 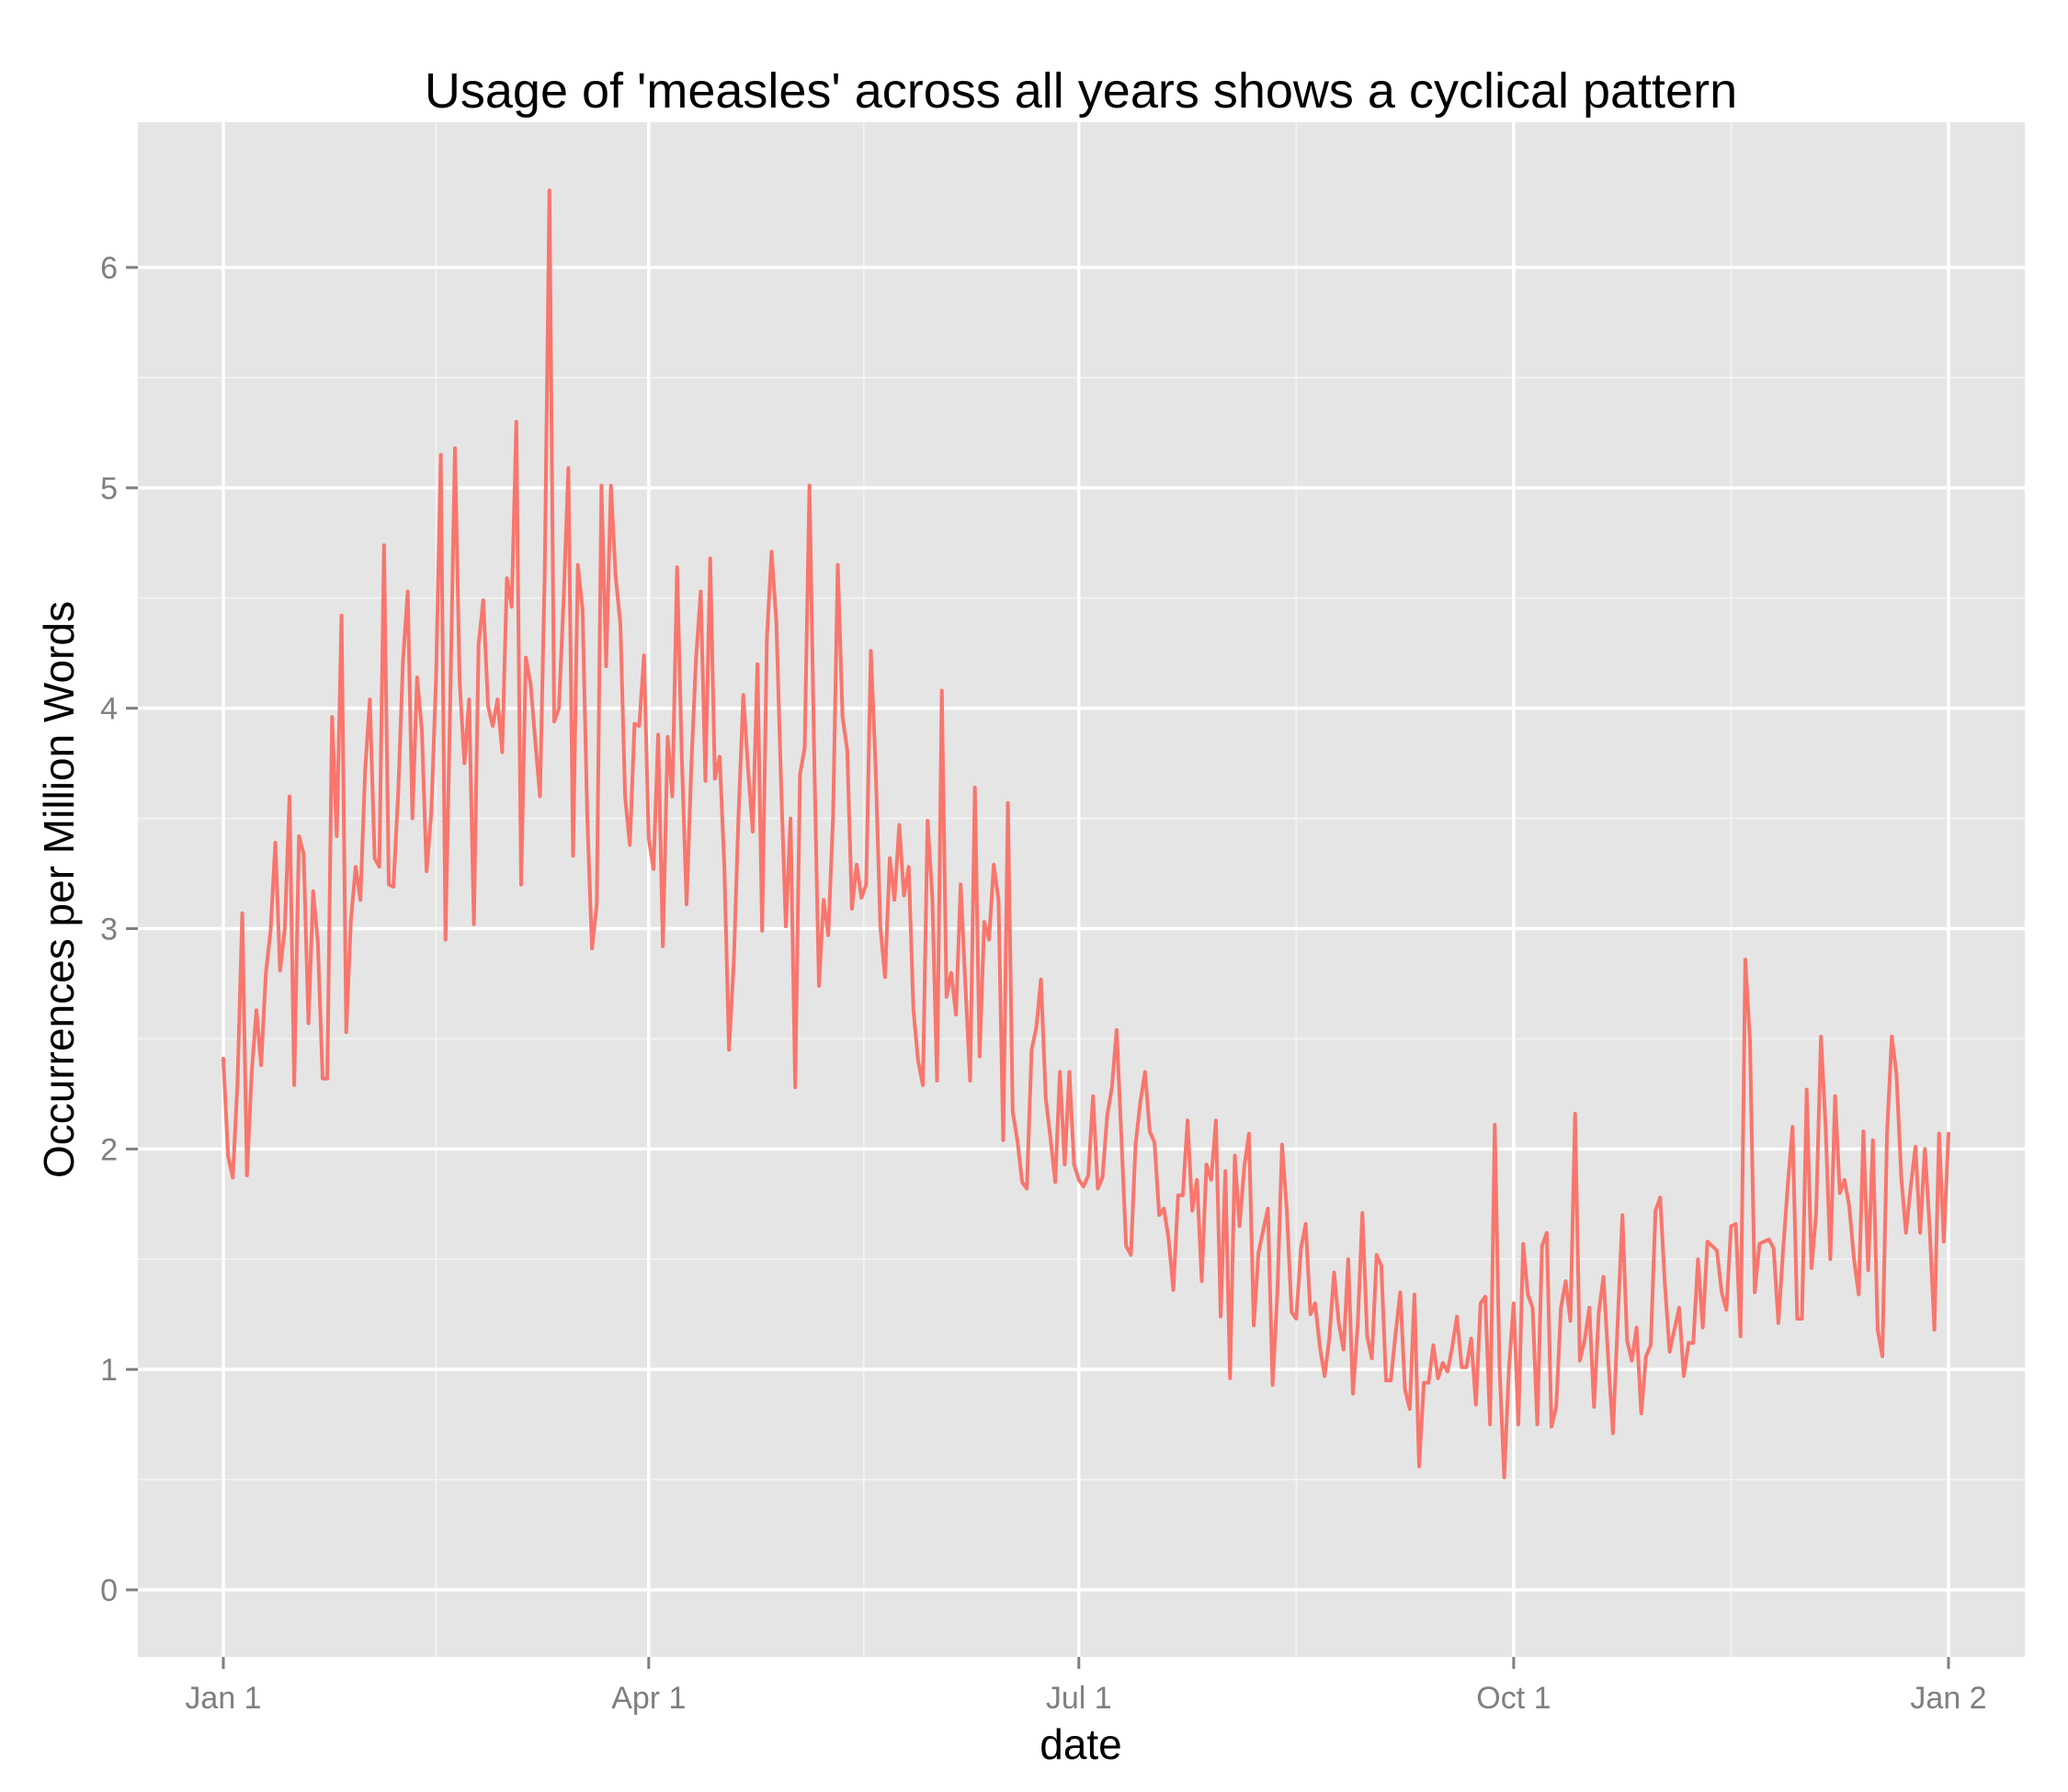 What do you see at coordinates (1081, 1744) in the screenshot?
I see `x-axis-title: date` at bounding box center [1081, 1744].